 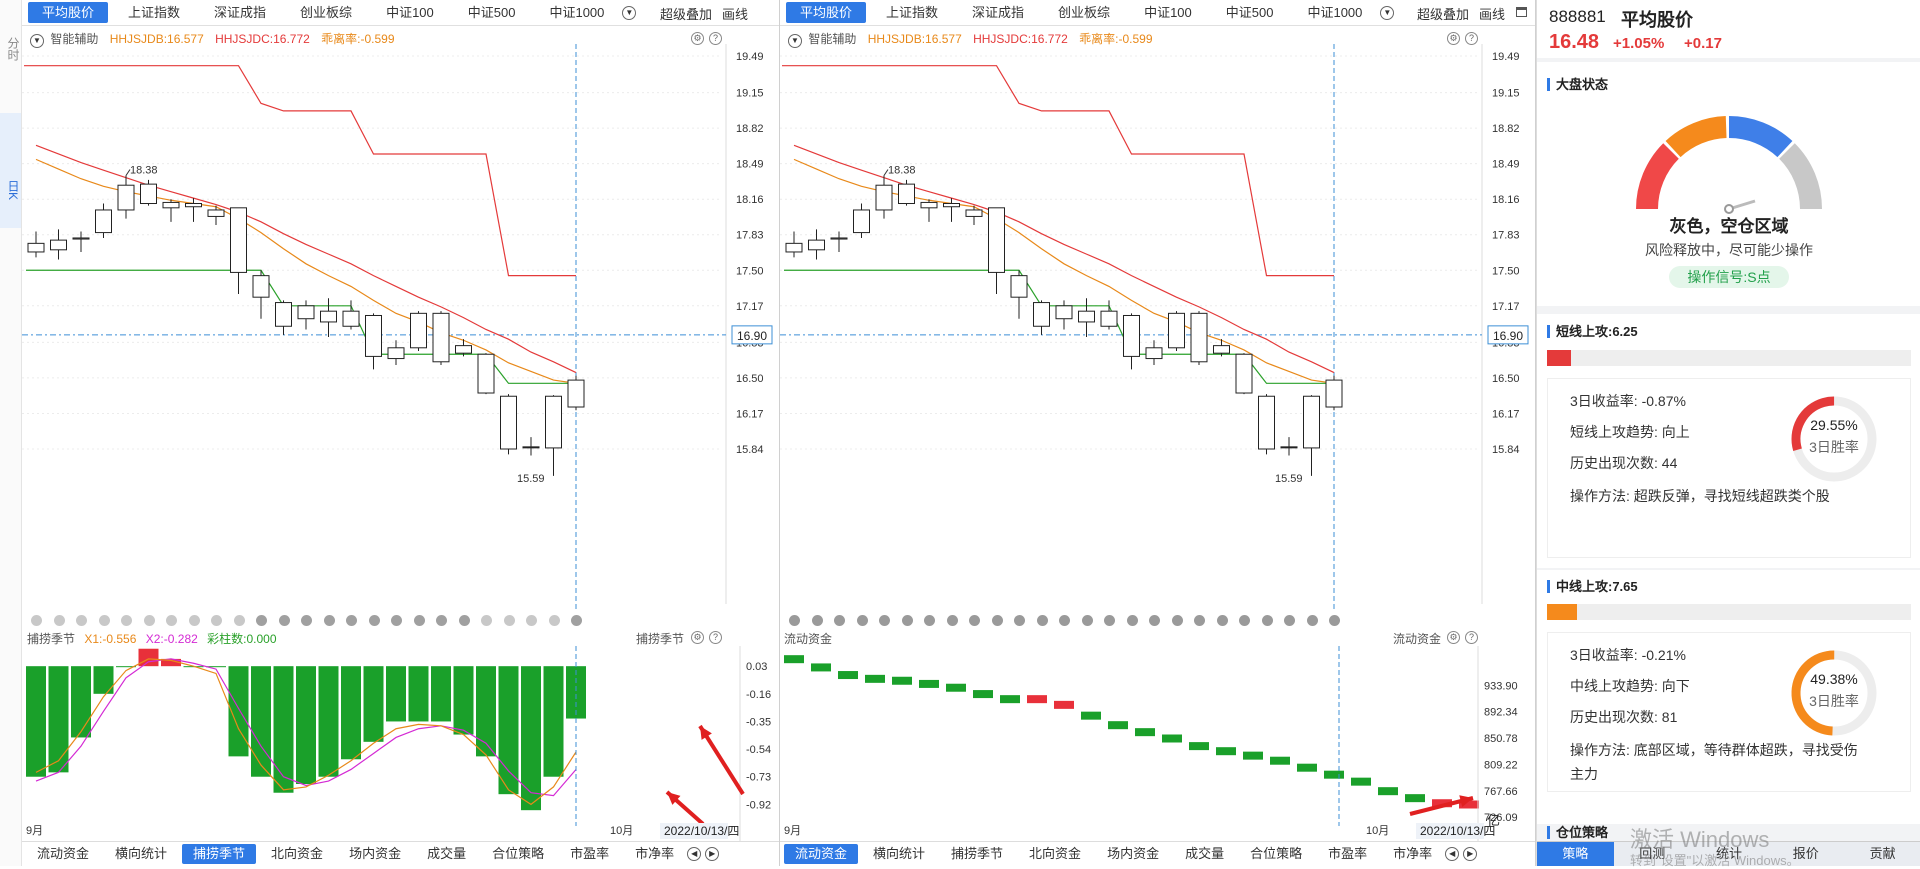 I want to click on price-tick-label: 17.50, so click(x=750, y=271).